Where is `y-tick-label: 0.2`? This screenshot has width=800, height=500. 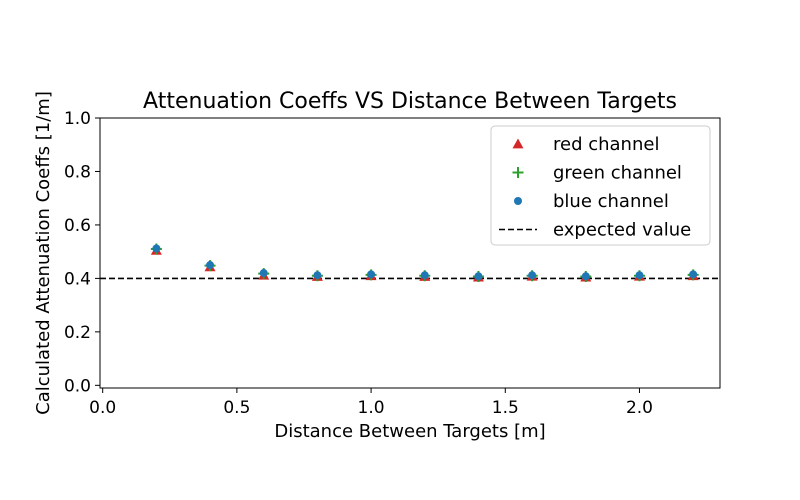
y-tick-label: 0.2 is located at coordinates (77, 333).